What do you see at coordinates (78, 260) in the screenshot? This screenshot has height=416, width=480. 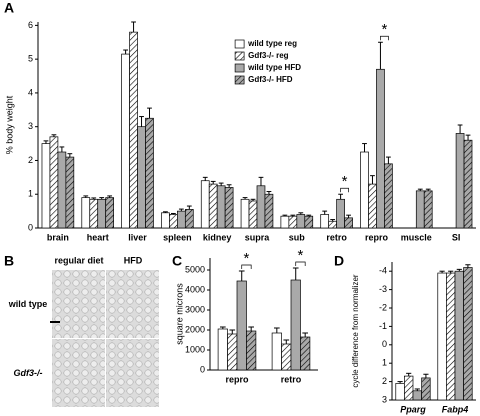 I see `column-label: regular diet` at bounding box center [78, 260].